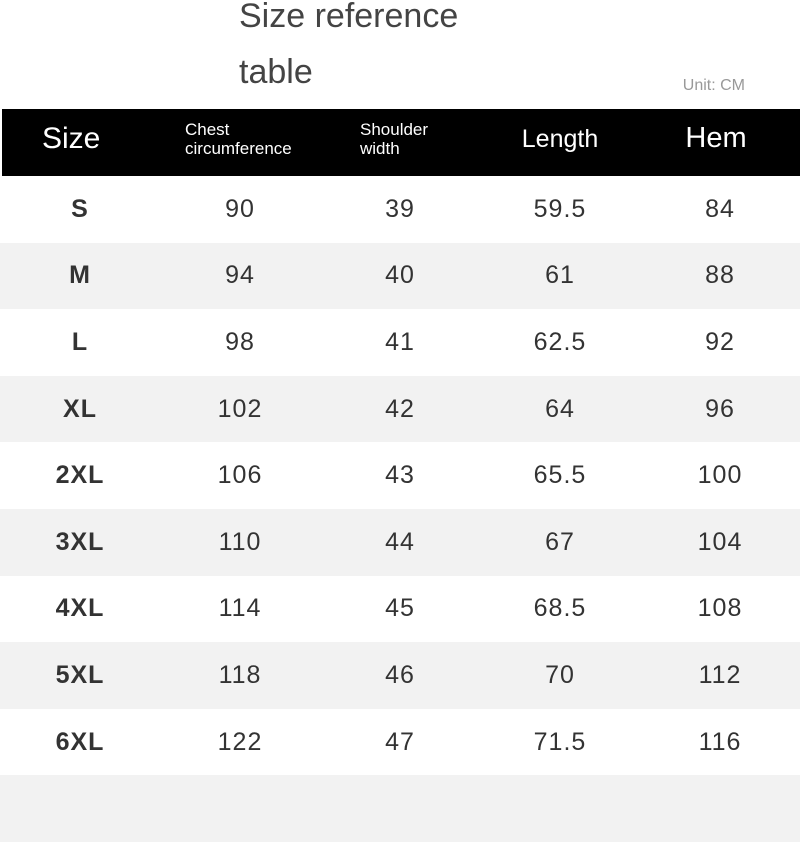  I want to click on value-cell: 67, so click(560, 541).